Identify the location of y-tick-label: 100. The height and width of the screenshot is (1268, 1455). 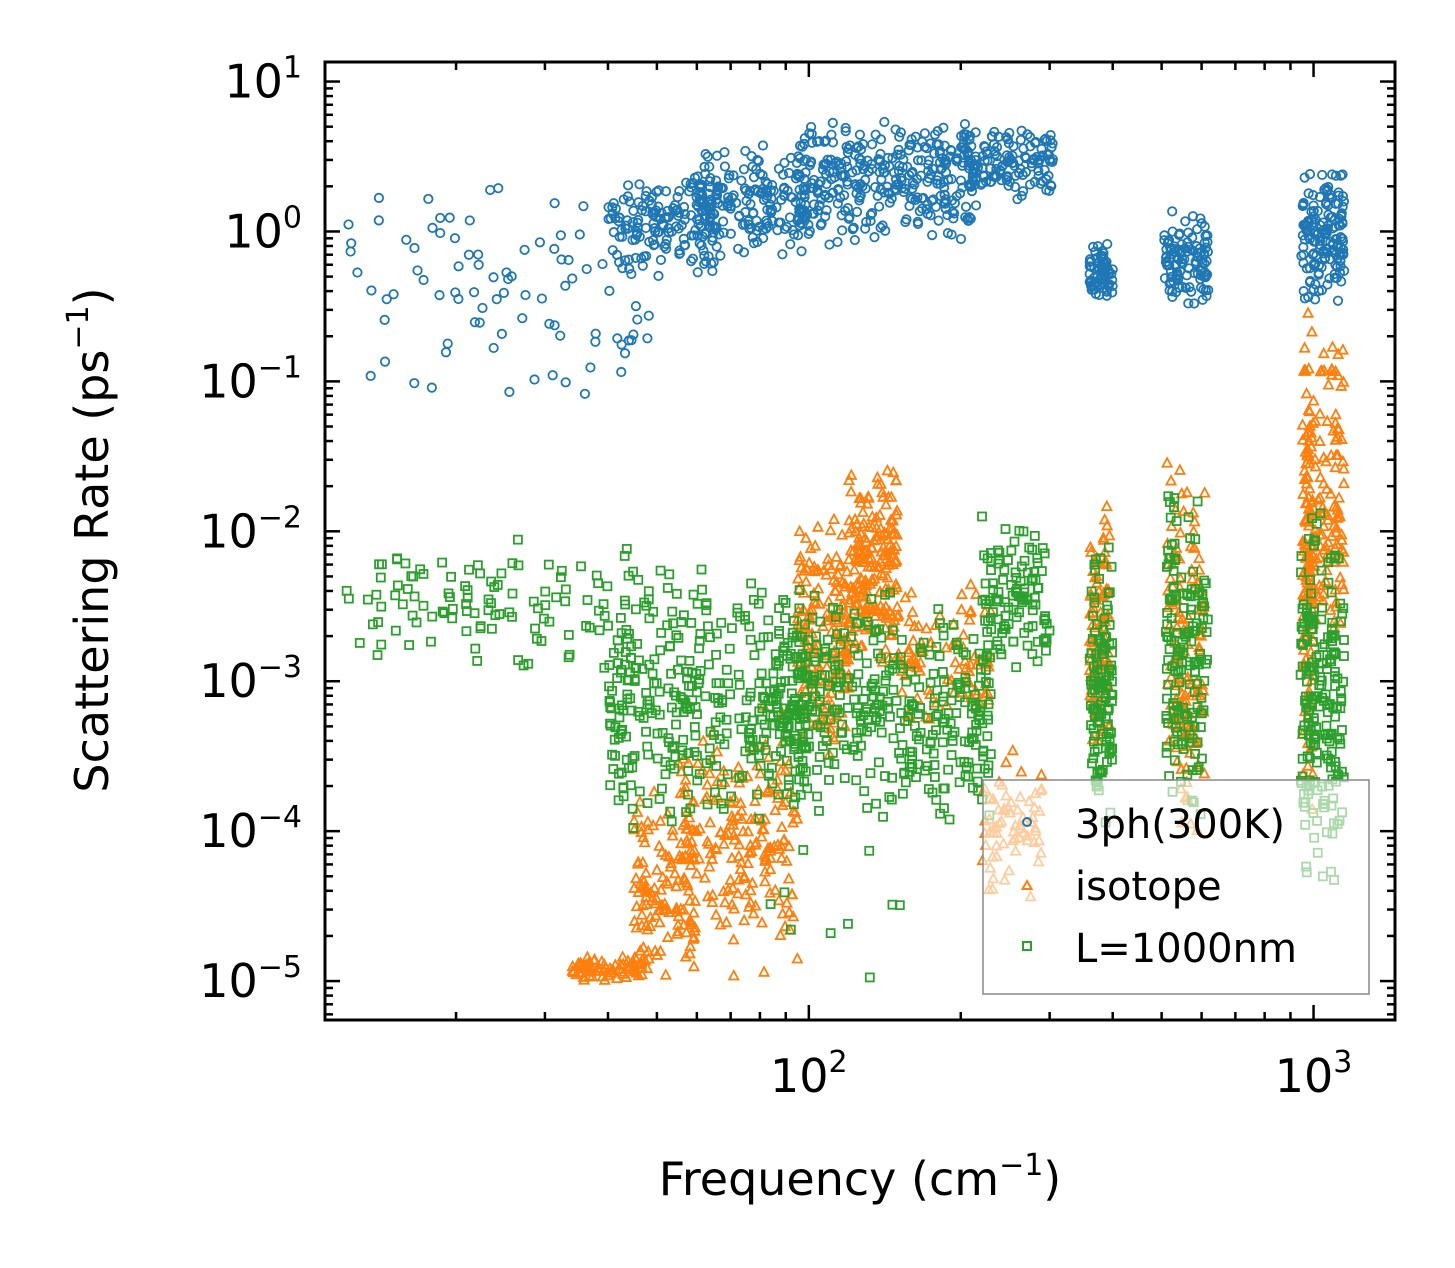
(263, 229).